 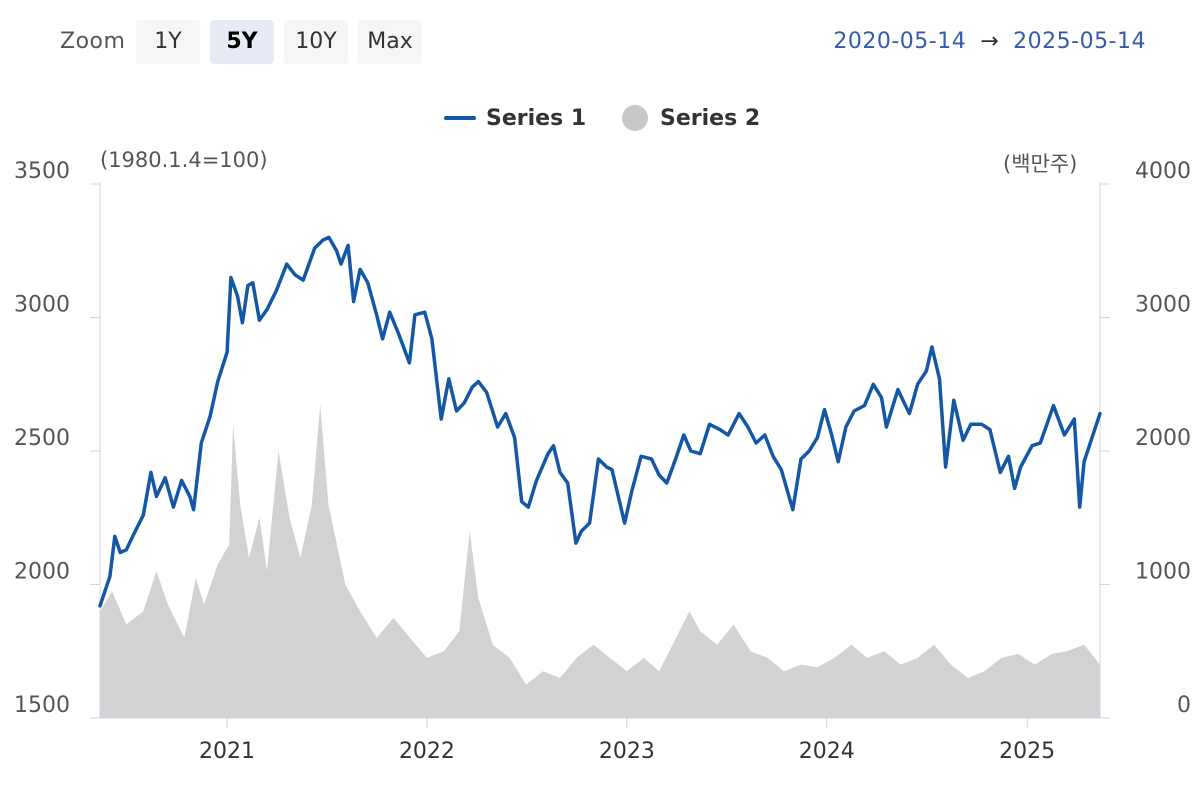 What do you see at coordinates (1163, 305) in the screenshot?
I see `right-tick-label: 3000` at bounding box center [1163, 305].